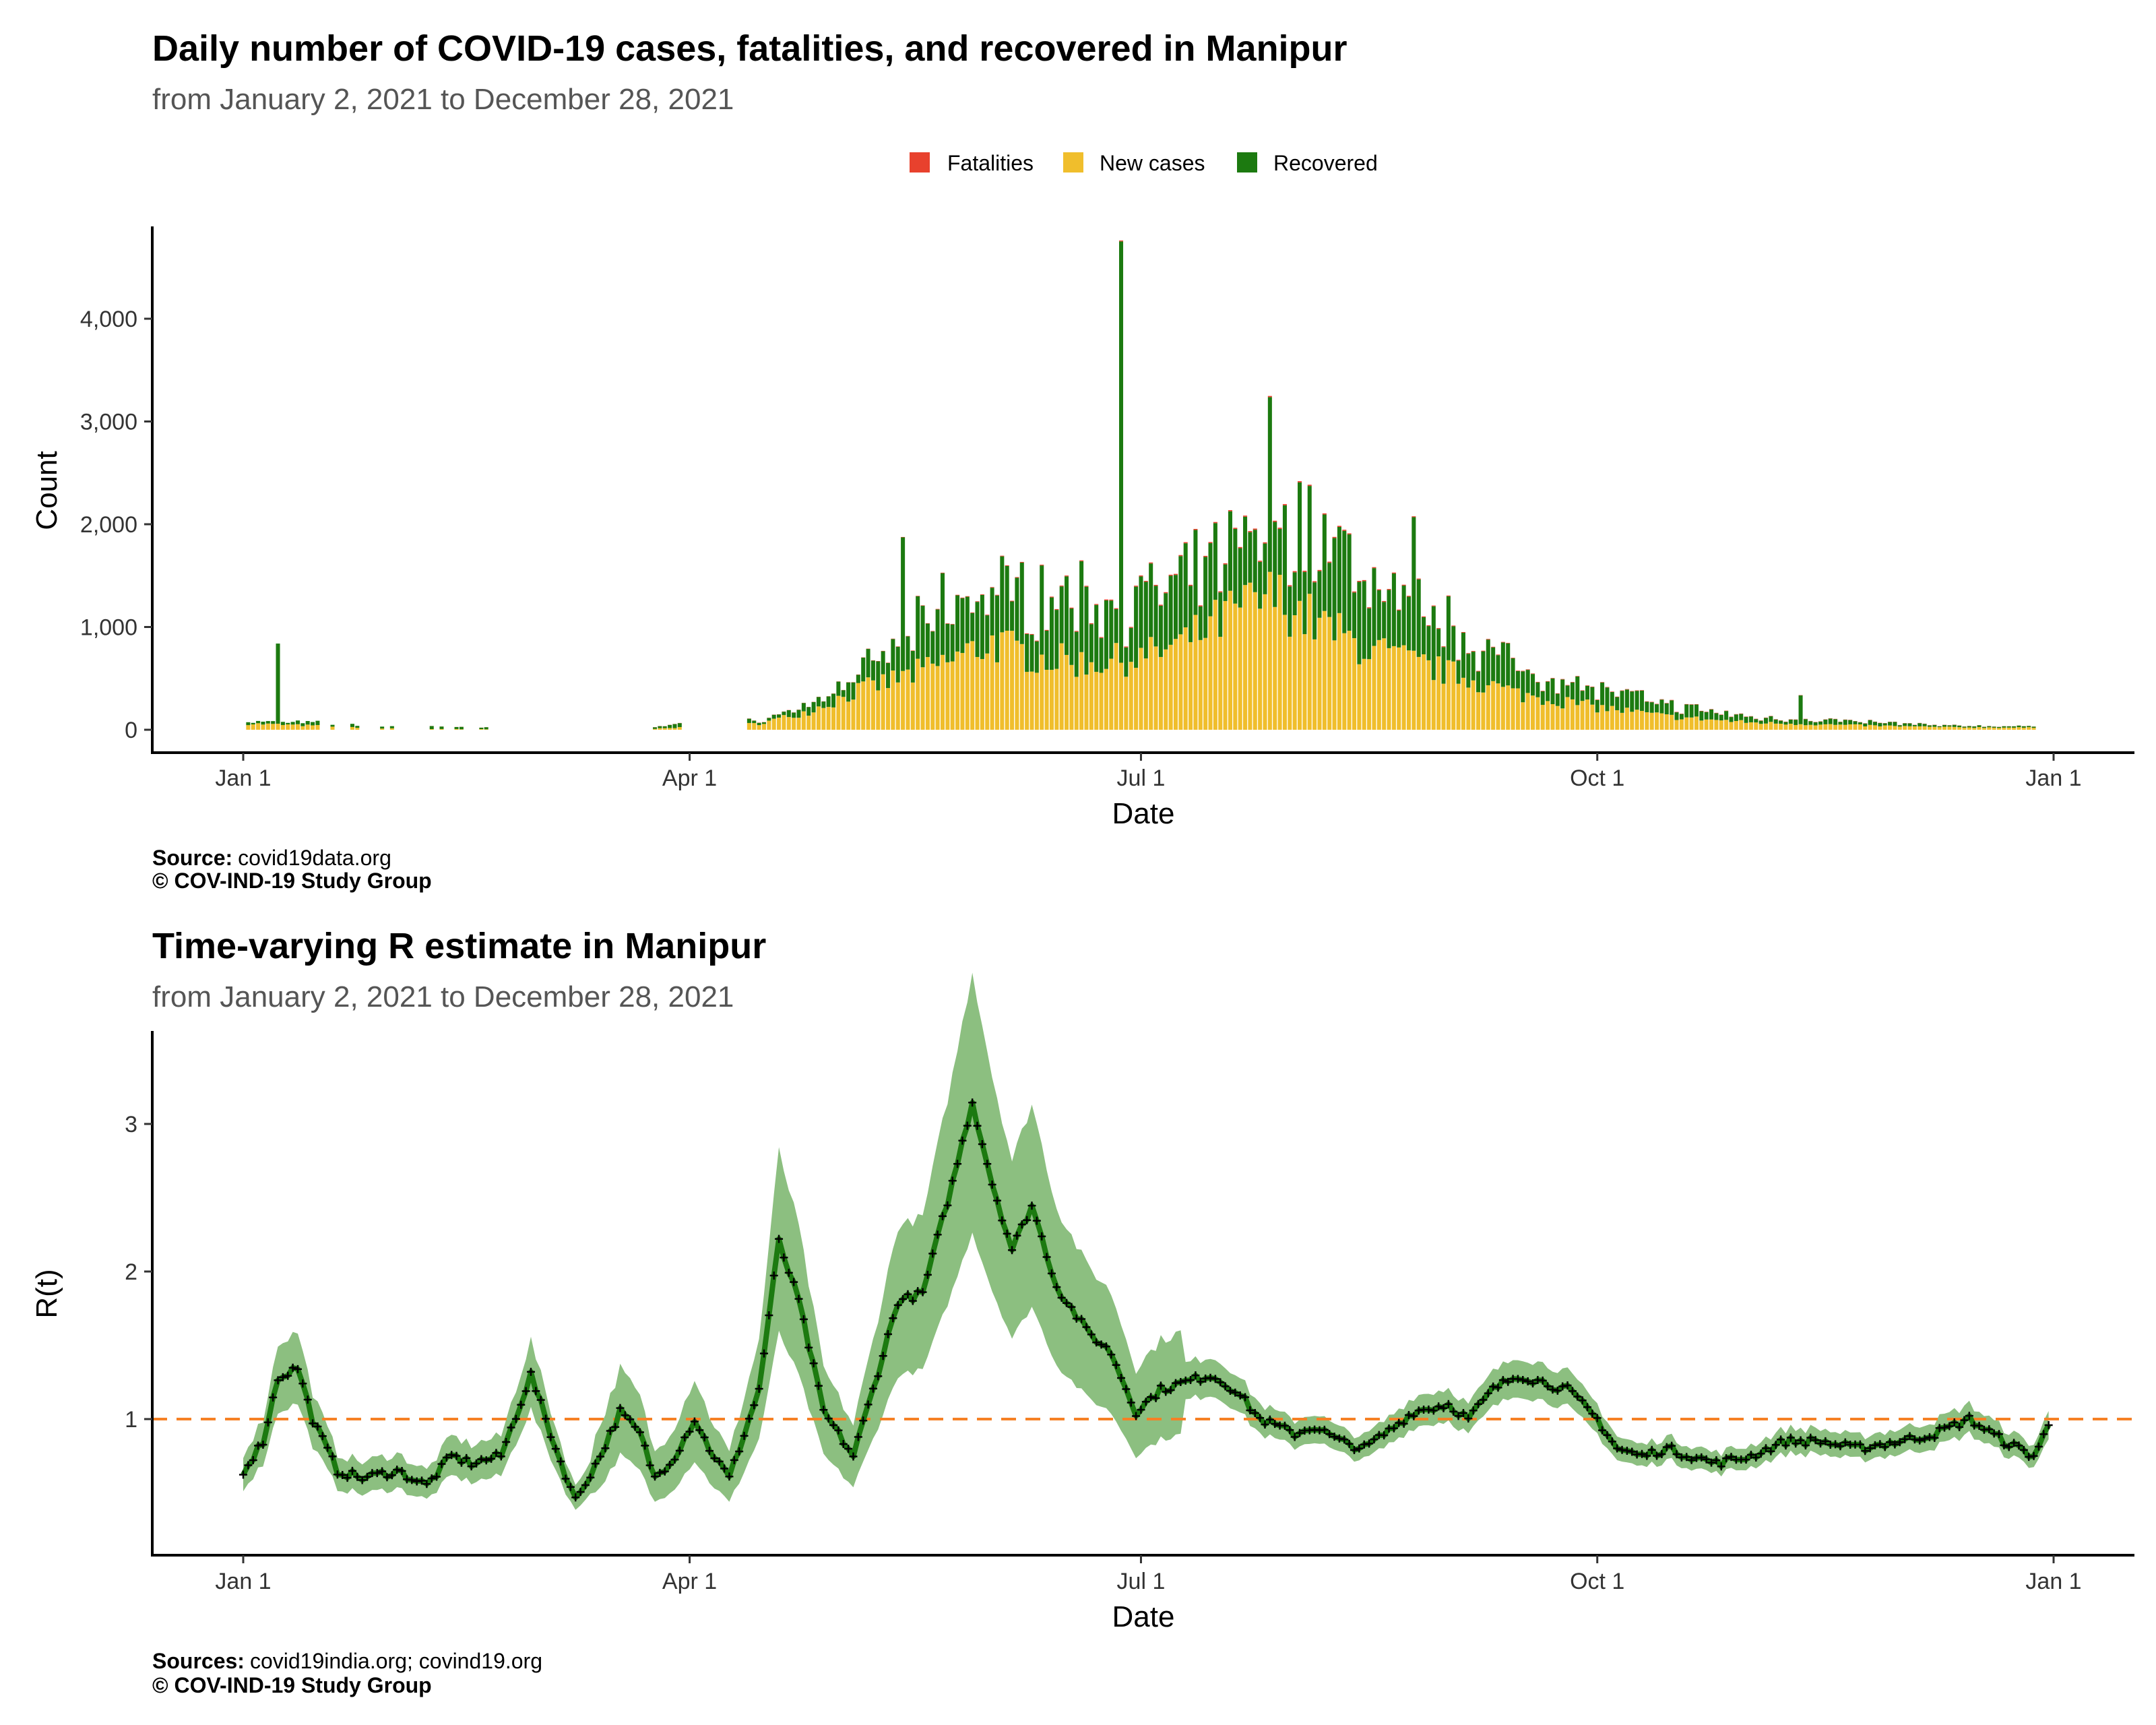 The image size is (2156, 1725). What do you see at coordinates (1325, 163) in the screenshot?
I see `legend-label-recovered: Recovered` at bounding box center [1325, 163].